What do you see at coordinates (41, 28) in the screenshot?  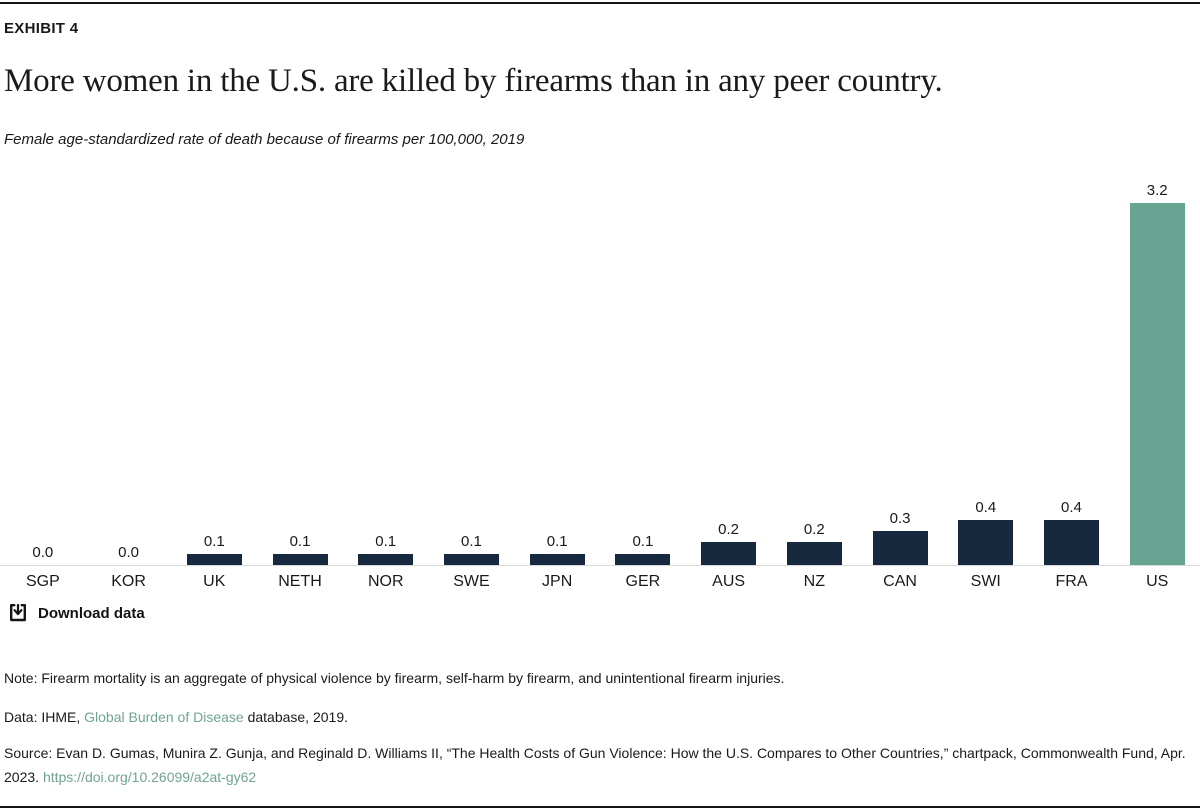 I see `exhibit-label: EXHIBIT 4` at bounding box center [41, 28].